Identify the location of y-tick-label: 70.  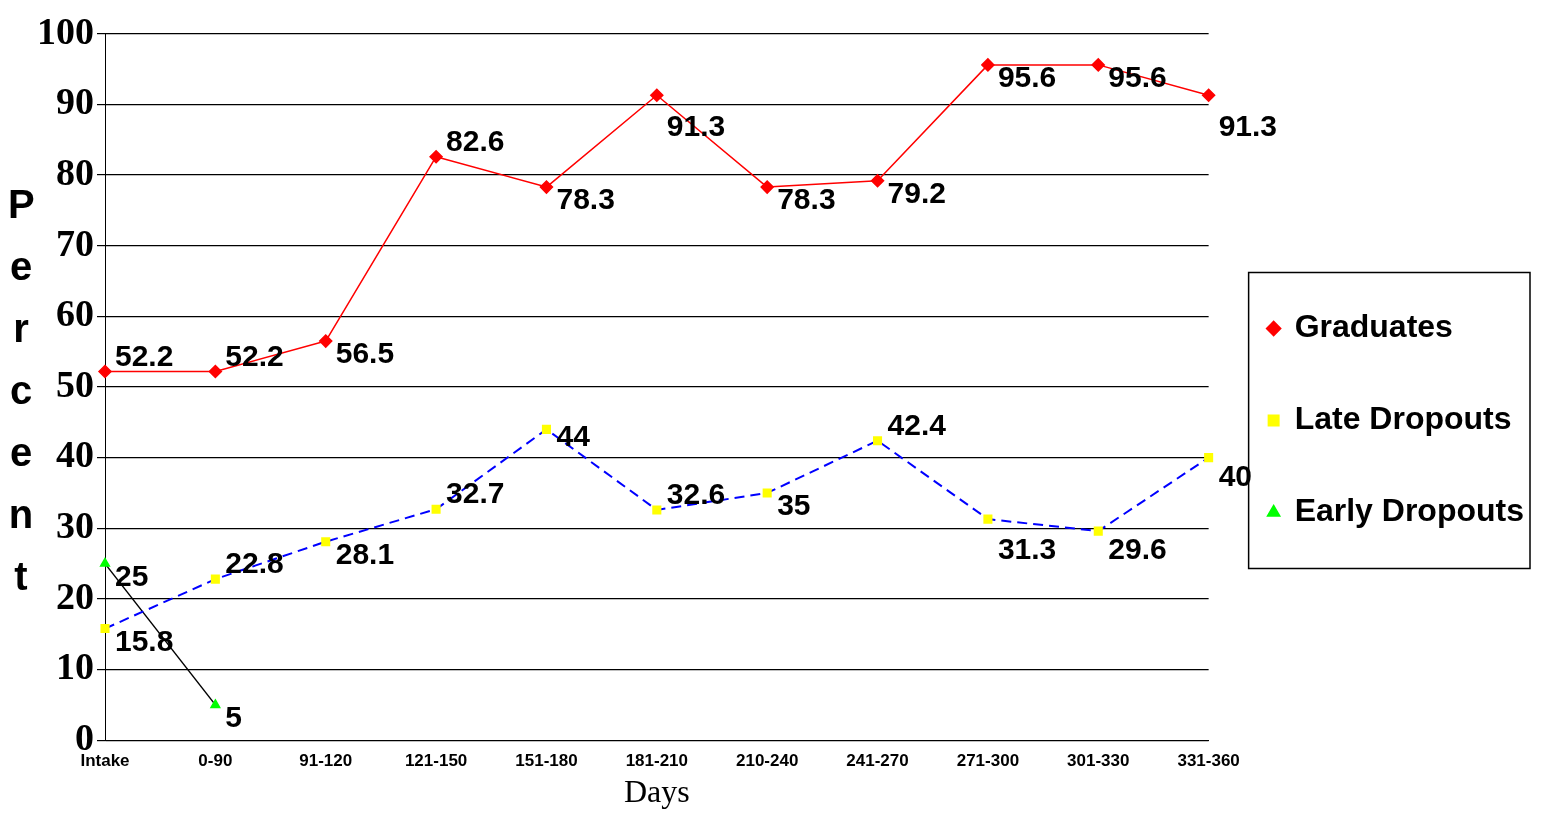
(75, 242).